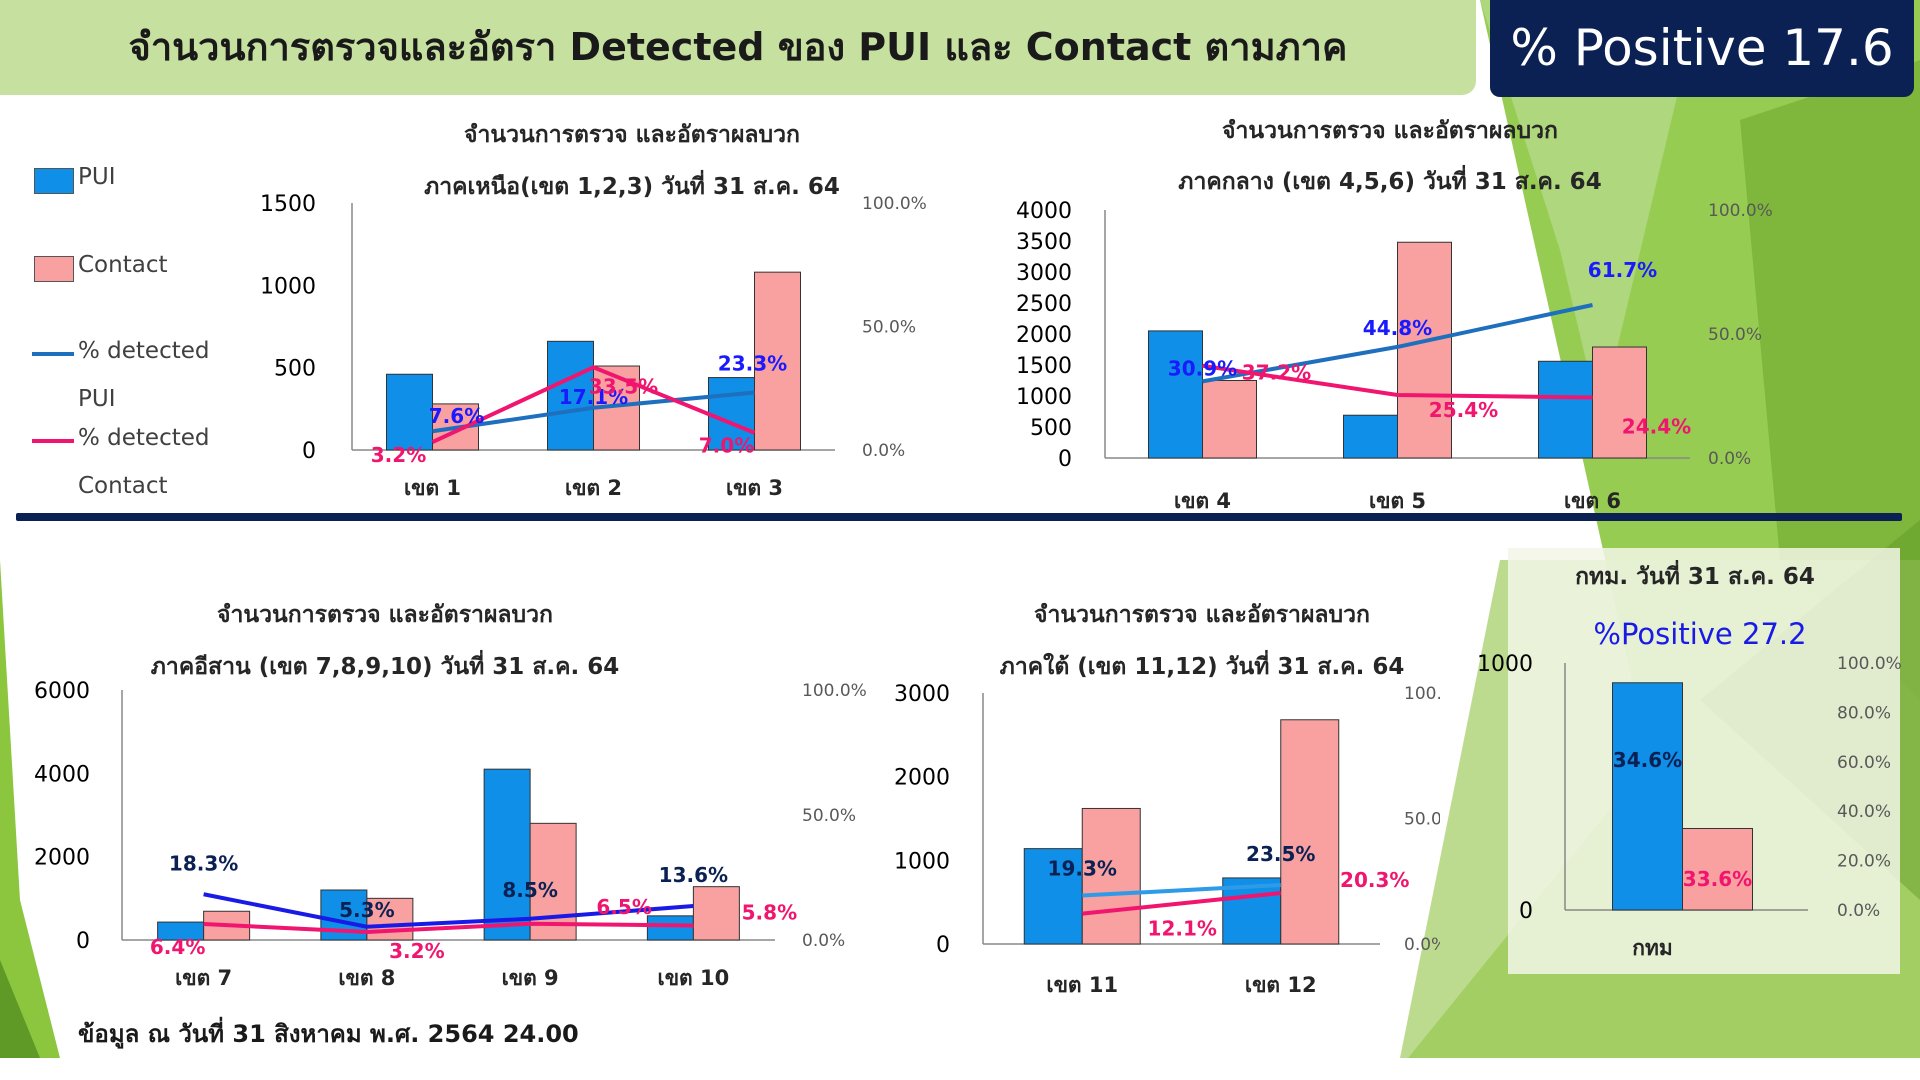  Describe the element at coordinates (54, 269) in the screenshot. I see `legend-swatch-contact` at that location.